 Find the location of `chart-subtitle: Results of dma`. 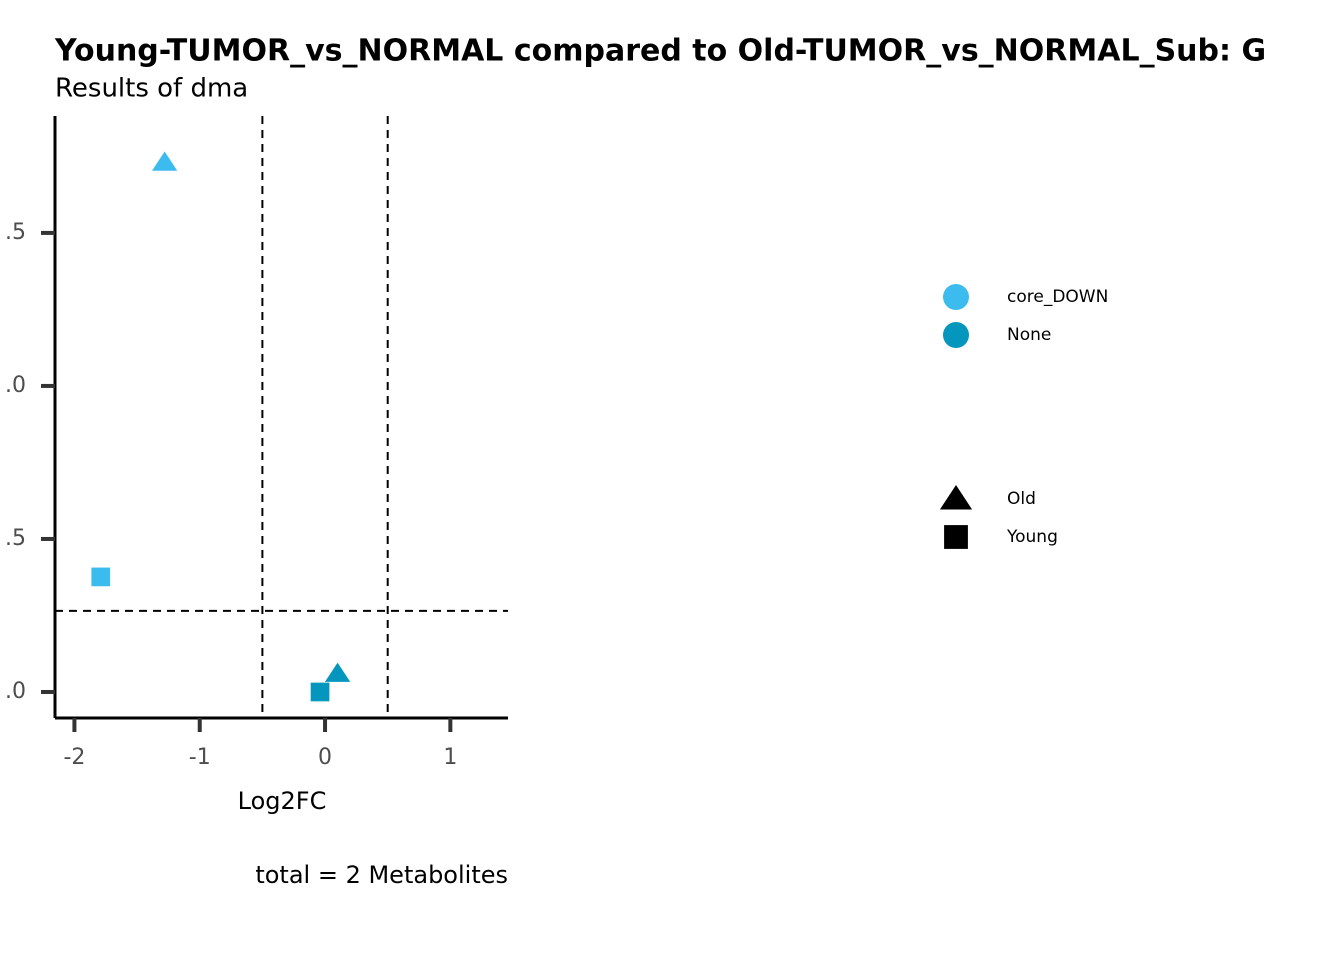

chart-subtitle: Results of dma is located at coordinates (151, 89).